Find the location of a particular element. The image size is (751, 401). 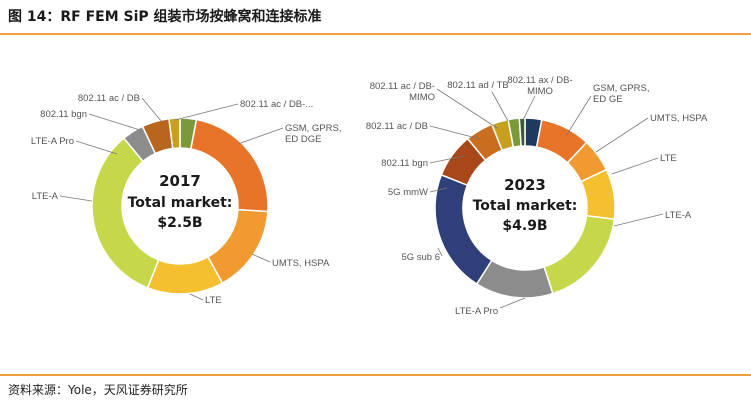

center-2023: 2023 Total market: $4.9B is located at coordinates (525, 205).